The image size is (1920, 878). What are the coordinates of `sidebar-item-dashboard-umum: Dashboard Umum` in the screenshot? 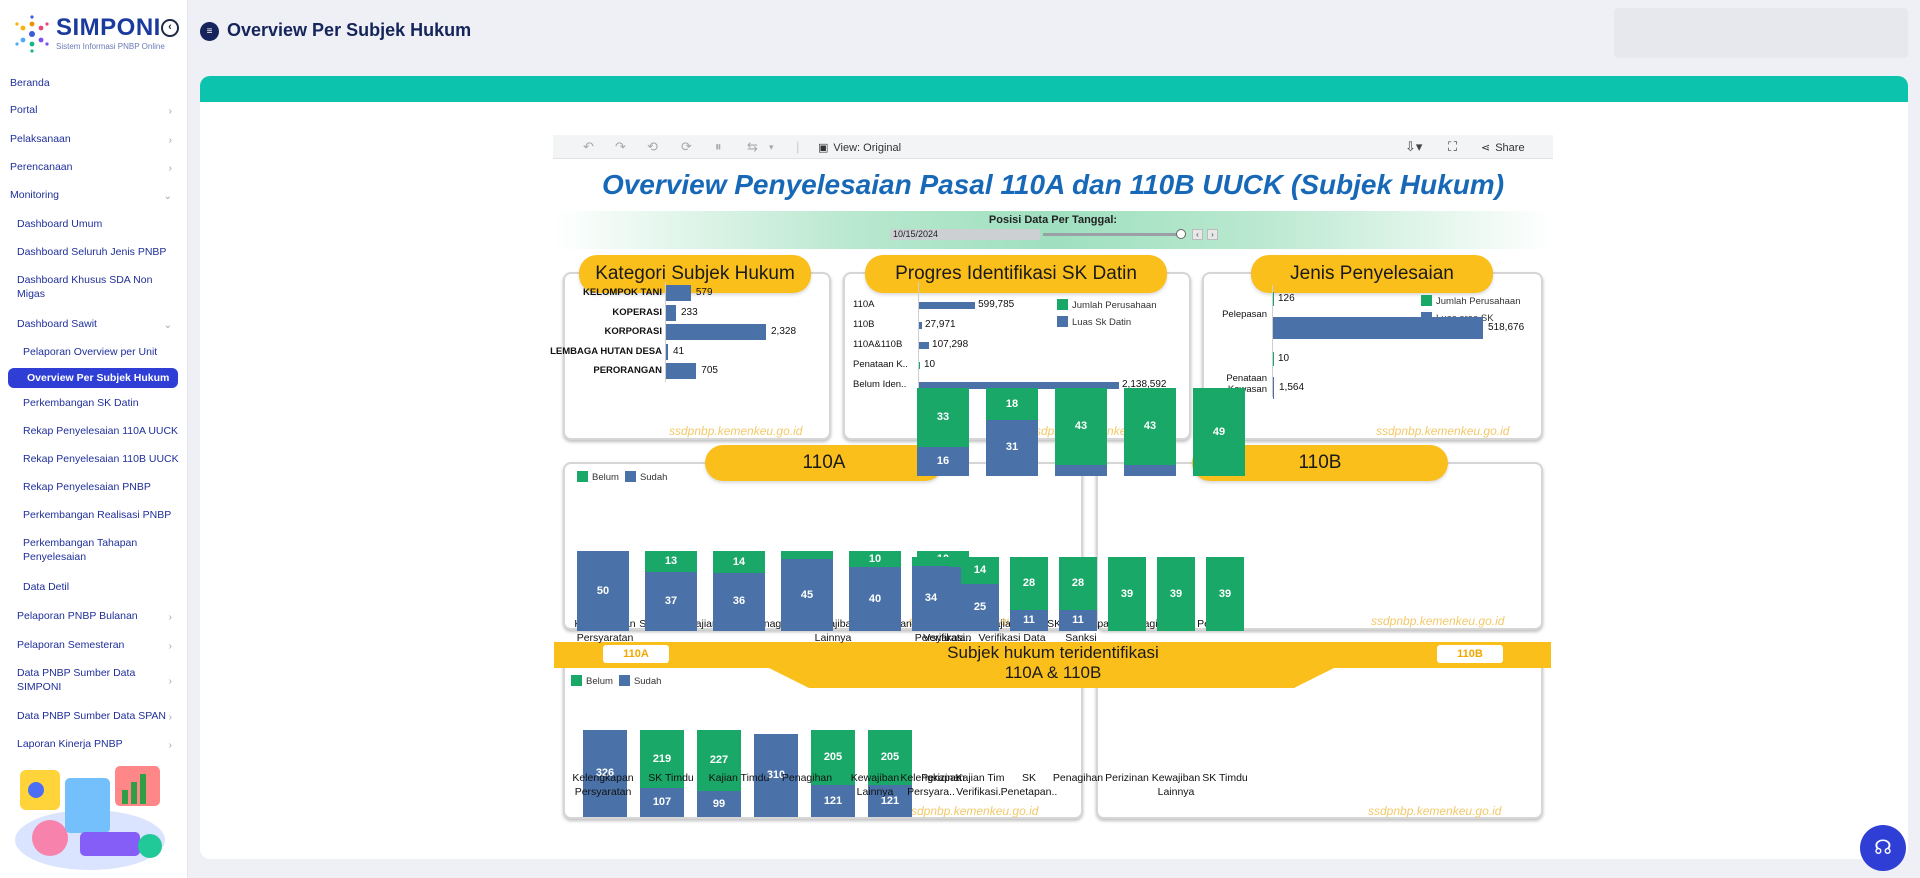 It's located at (98, 224).